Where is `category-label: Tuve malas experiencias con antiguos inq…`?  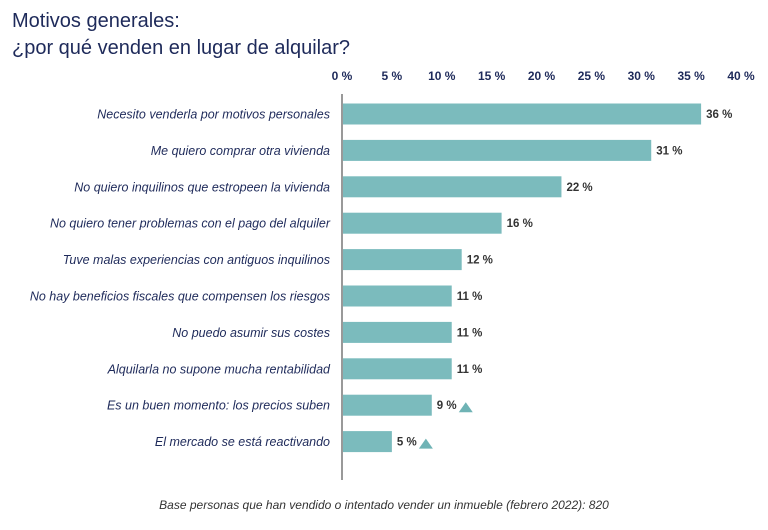 category-label: Tuve malas experiencias con antiguos inq… is located at coordinates (196, 260).